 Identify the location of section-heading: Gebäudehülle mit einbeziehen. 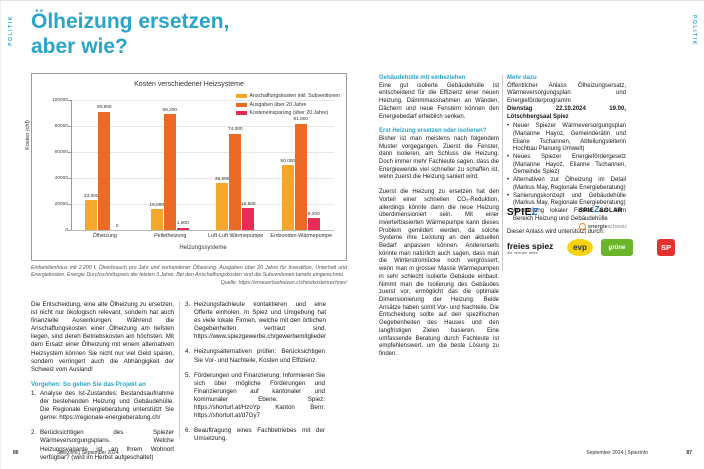
(422, 78).